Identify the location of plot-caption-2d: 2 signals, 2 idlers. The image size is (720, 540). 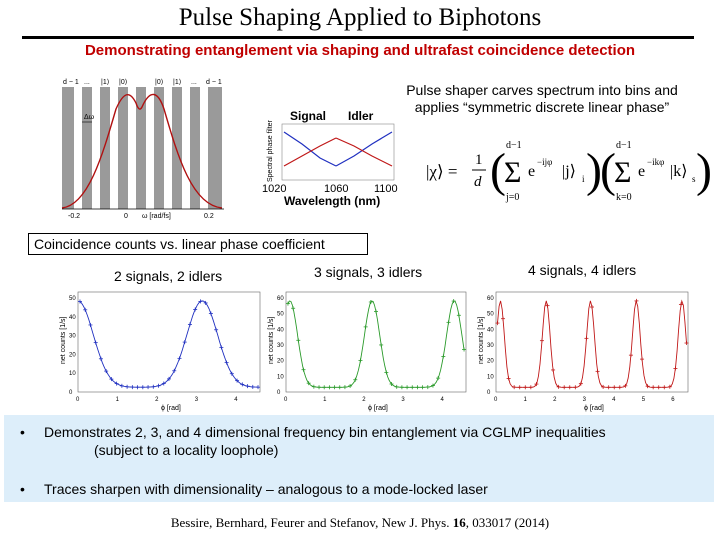
(168, 276).